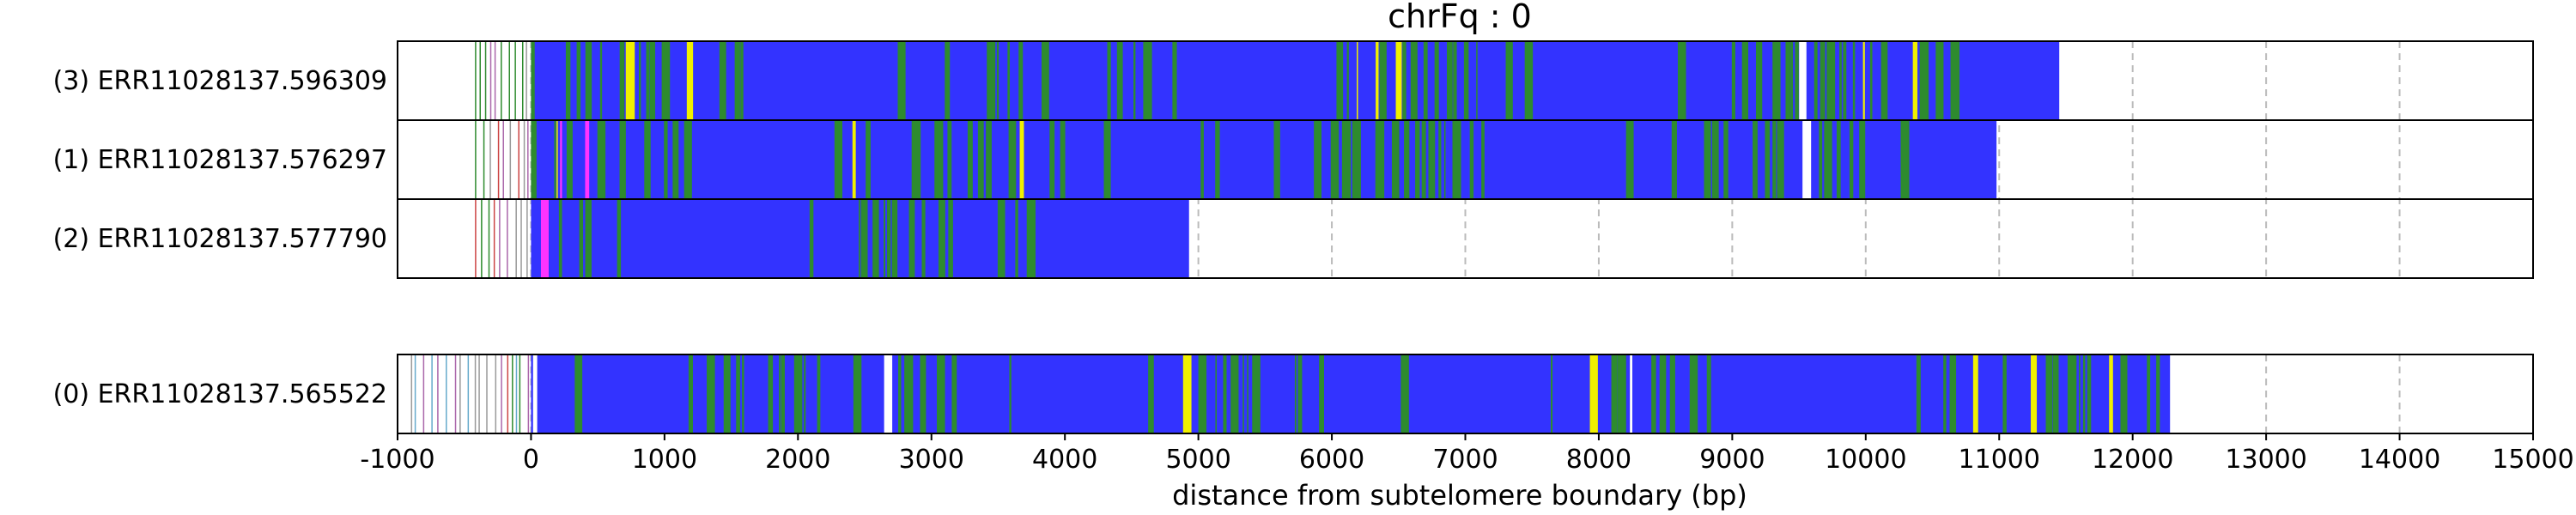 The height and width of the screenshot is (515, 2576). What do you see at coordinates (2133, 460) in the screenshot?
I see `x-tick-label: 12000` at bounding box center [2133, 460].